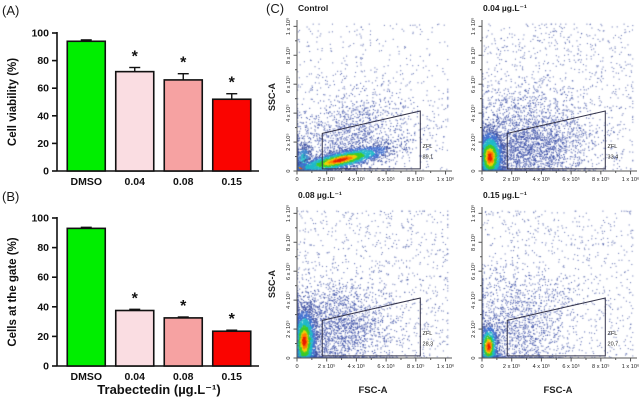 The width and height of the screenshot is (640, 405). I want to click on gate-percent: 33,4, so click(613, 157).